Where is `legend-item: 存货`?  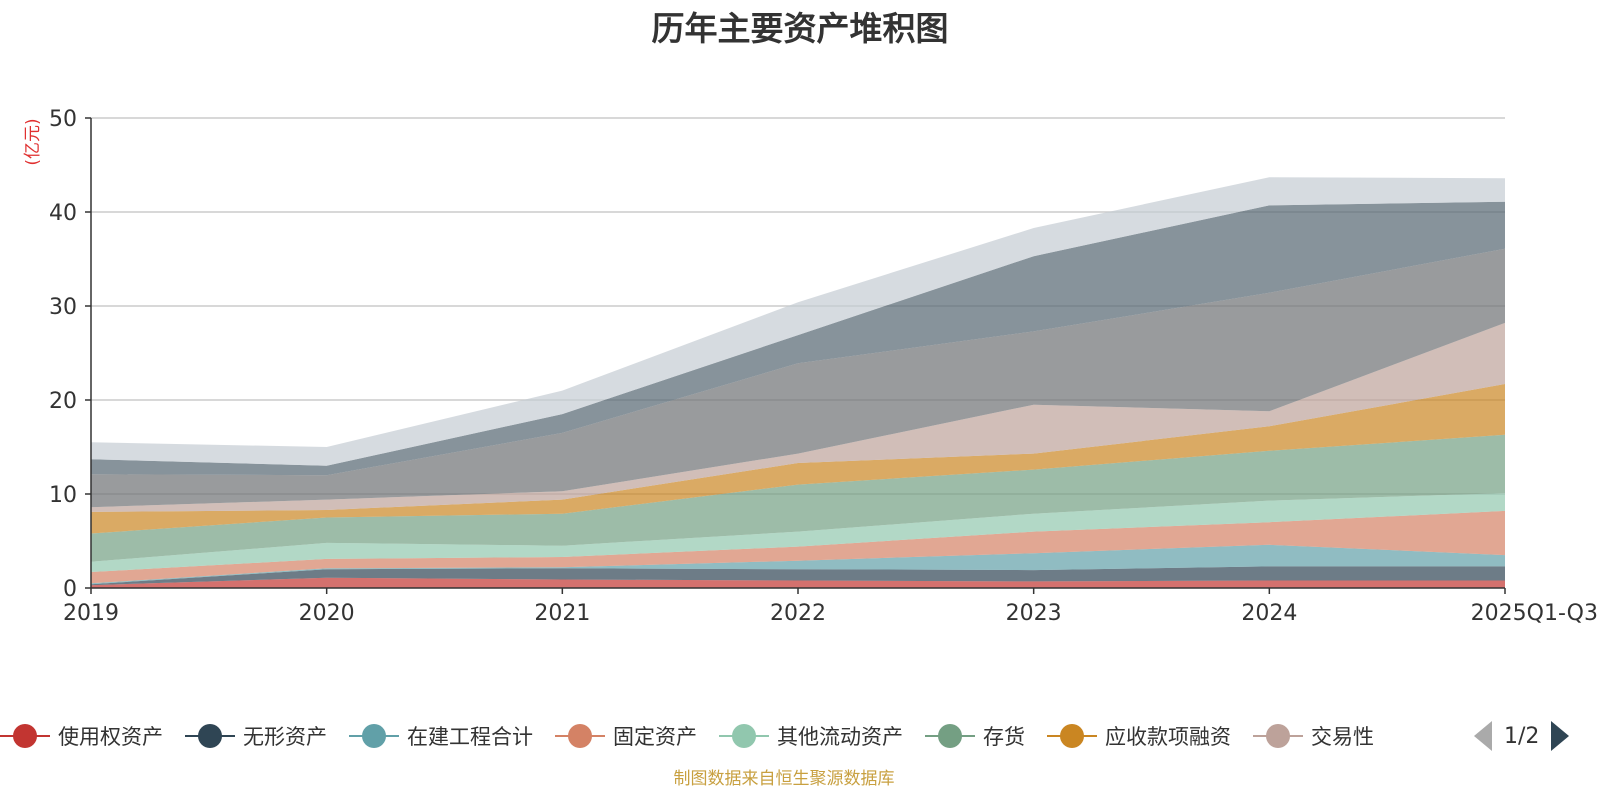
legend-item: 存货 is located at coordinates (975, 736).